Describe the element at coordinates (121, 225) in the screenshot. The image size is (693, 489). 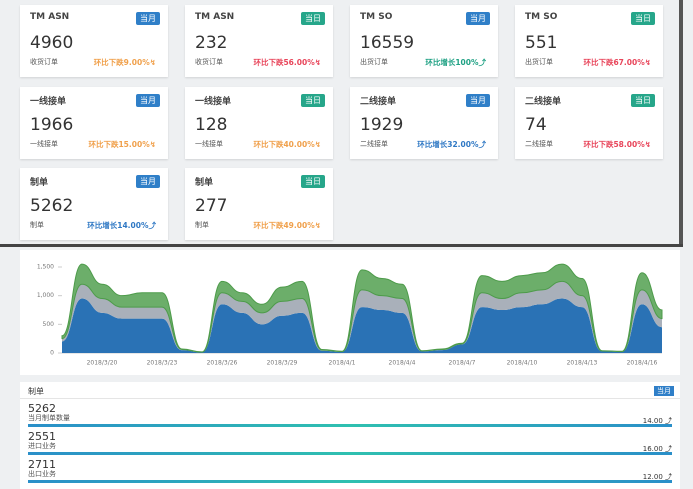
I see `card-change: 环比增长14.00%⤴` at that location.